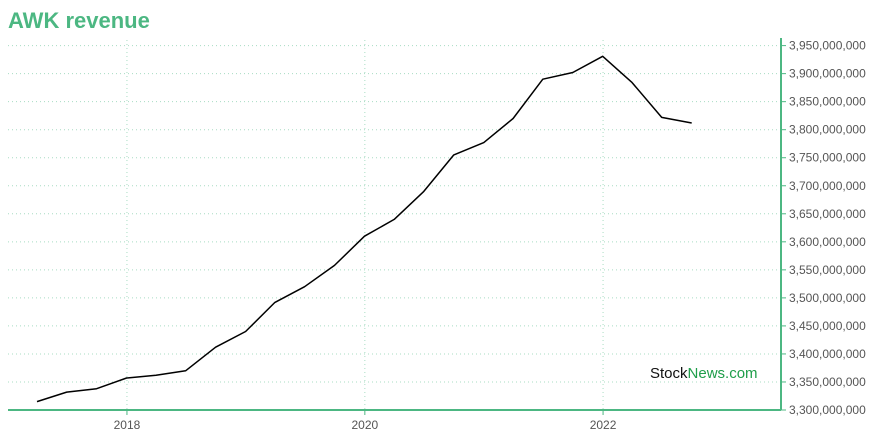  What do you see at coordinates (827, 74) in the screenshot?
I see `y-tick-label: 3,900,000,000` at bounding box center [827, 74].